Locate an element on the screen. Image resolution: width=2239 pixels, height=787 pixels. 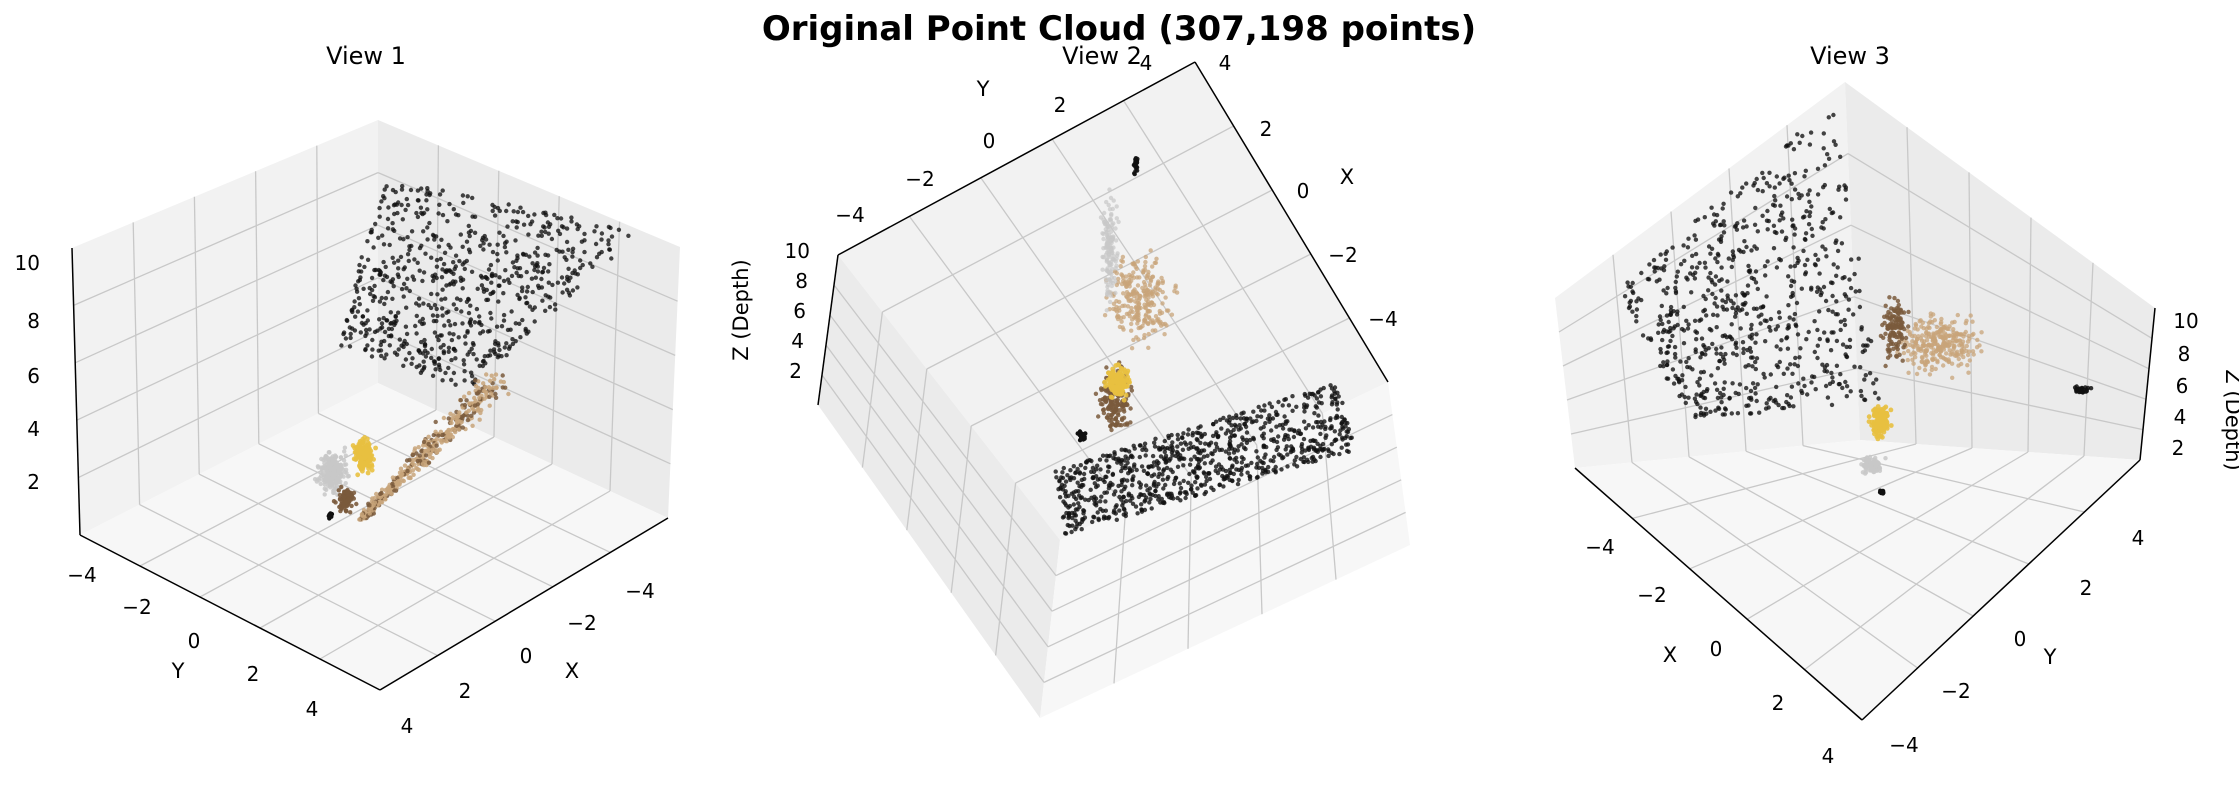
view-2-z-tick-8: 8 is located at coordinates (801, 281).